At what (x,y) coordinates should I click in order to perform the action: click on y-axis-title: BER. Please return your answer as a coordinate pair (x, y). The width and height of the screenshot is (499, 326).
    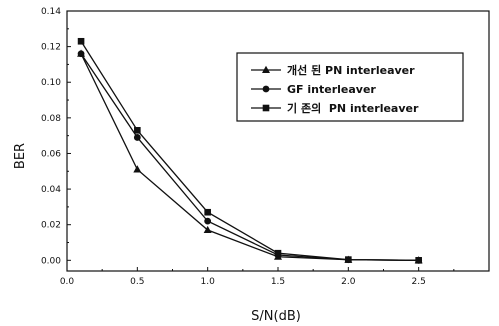
    Looking at the image, I should click on (20, 156).